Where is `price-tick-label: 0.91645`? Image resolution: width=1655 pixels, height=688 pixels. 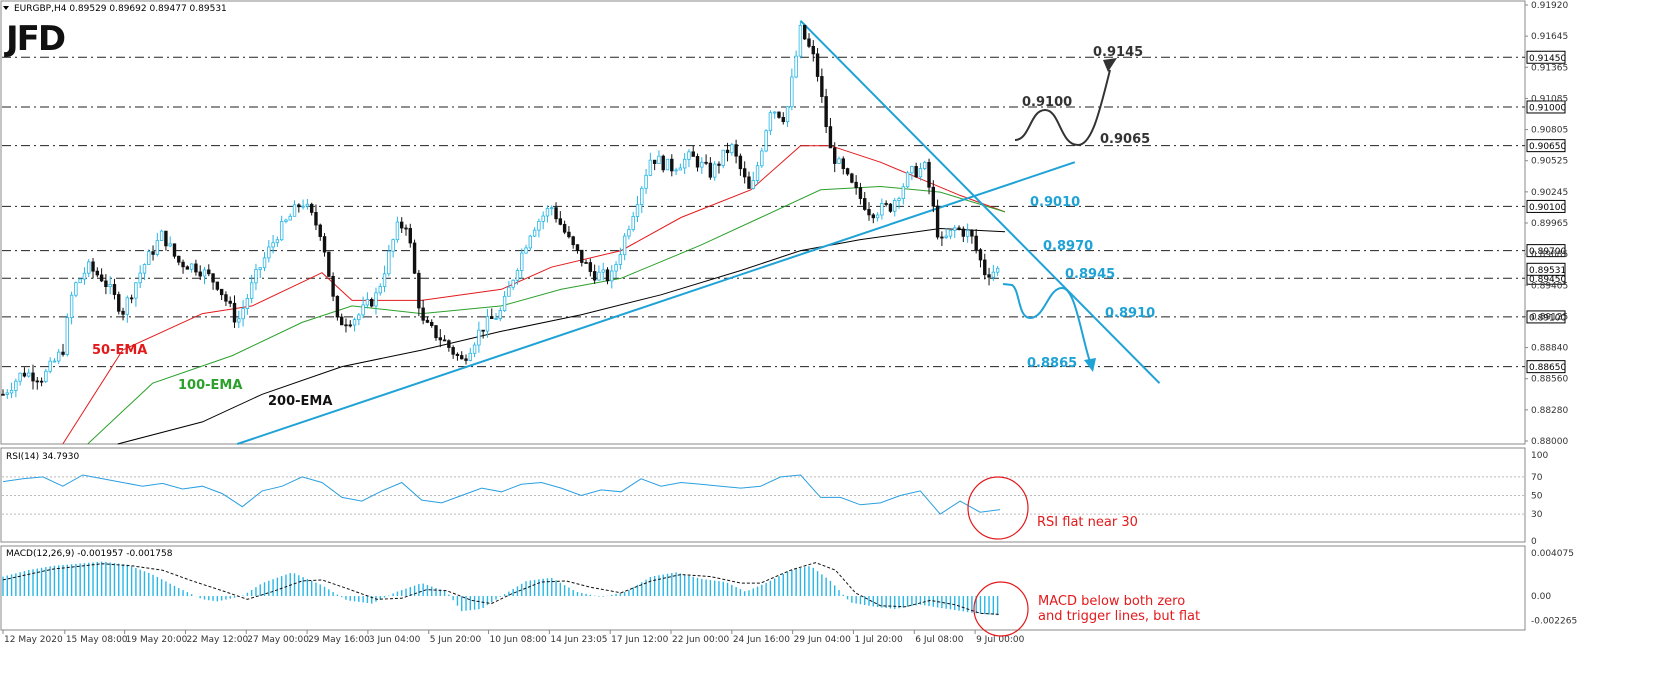
price-tick-label: 0.91645 is located at coordinates (1549, 37).